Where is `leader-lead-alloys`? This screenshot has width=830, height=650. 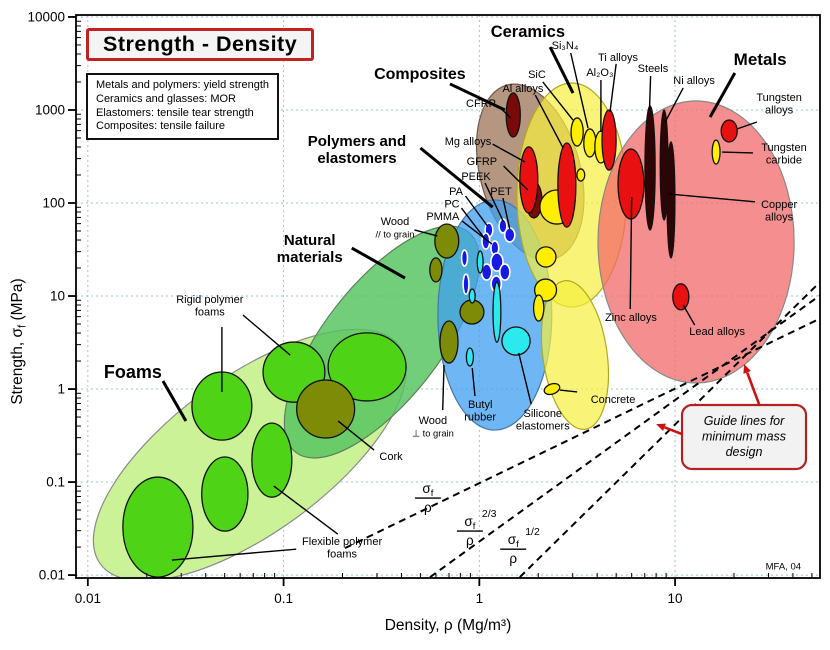
leader-lead-alloys is located at coordinates (689, 315).